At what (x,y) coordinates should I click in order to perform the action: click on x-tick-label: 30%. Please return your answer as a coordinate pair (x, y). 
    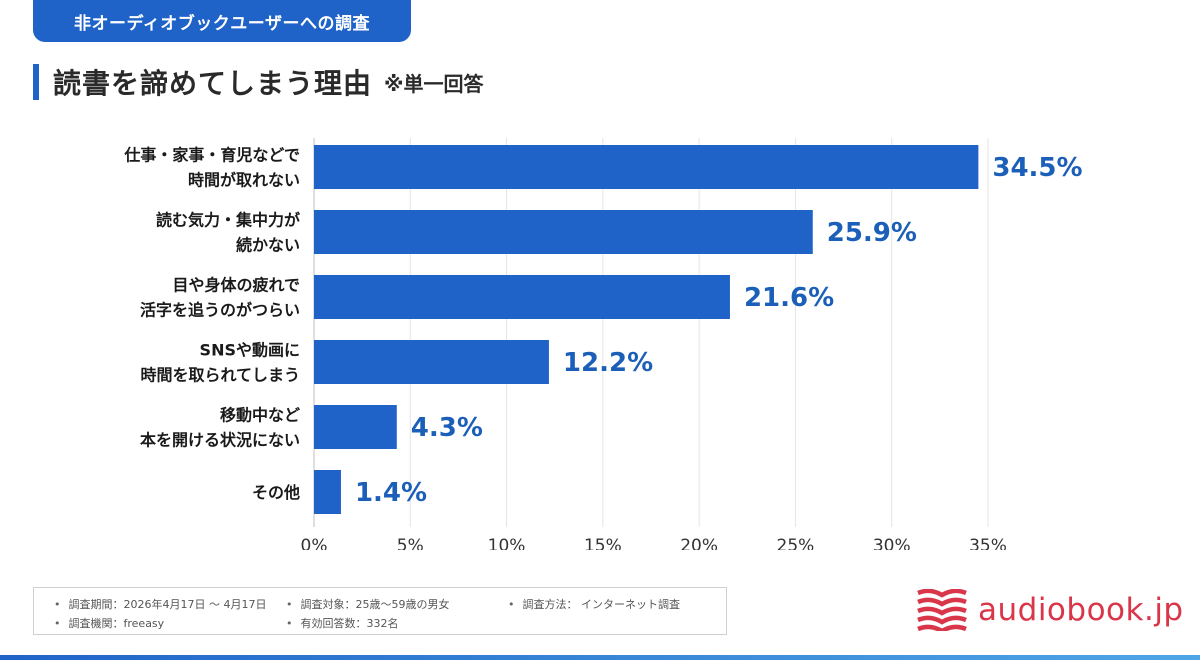
    Looking at the image, I should click on (892, 543).